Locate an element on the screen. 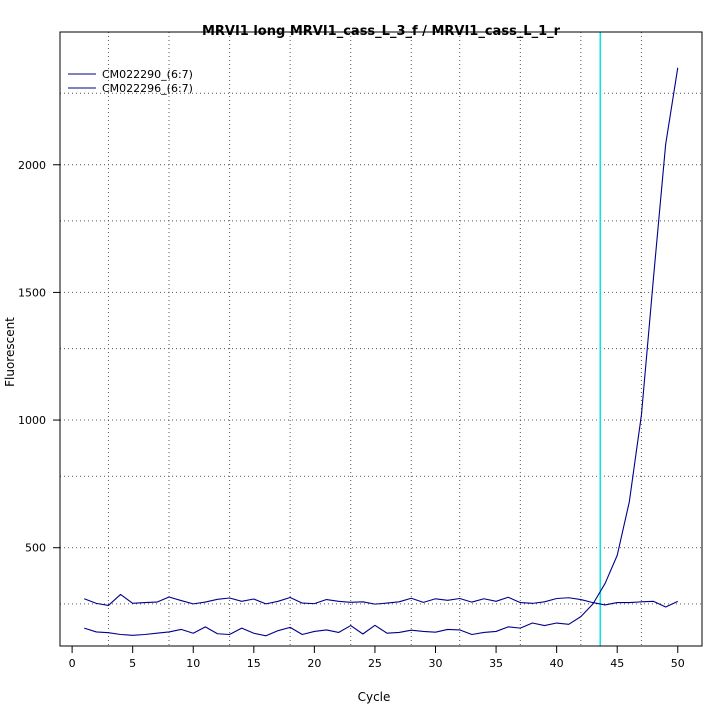 The image size is (720, 720). legend: CM022290_(6:7) CM022296_(6:7) is located at coordinates (130, 81).